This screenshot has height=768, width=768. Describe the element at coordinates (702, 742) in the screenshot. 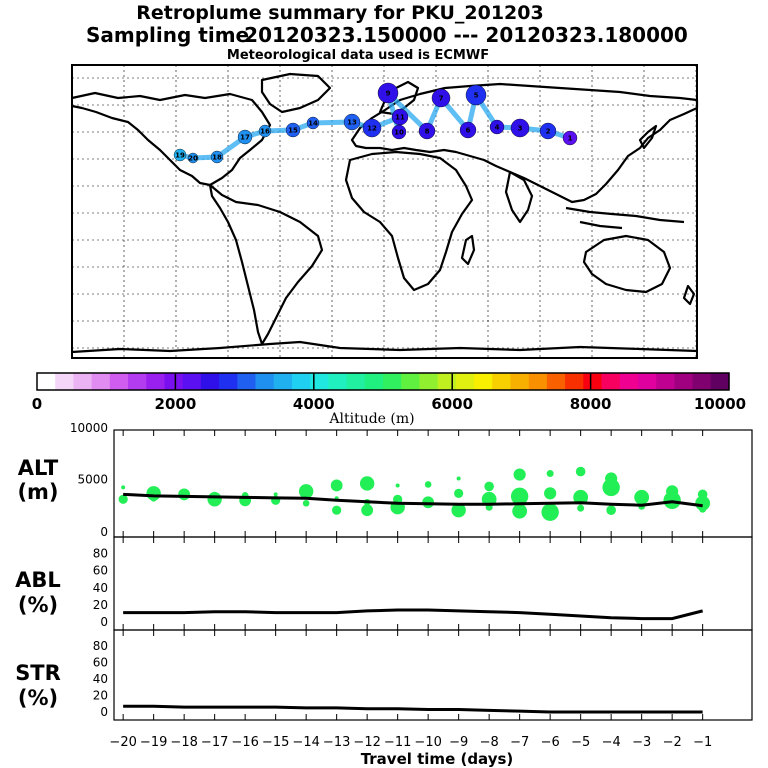

I see `x-tick-label: −1` at that location.